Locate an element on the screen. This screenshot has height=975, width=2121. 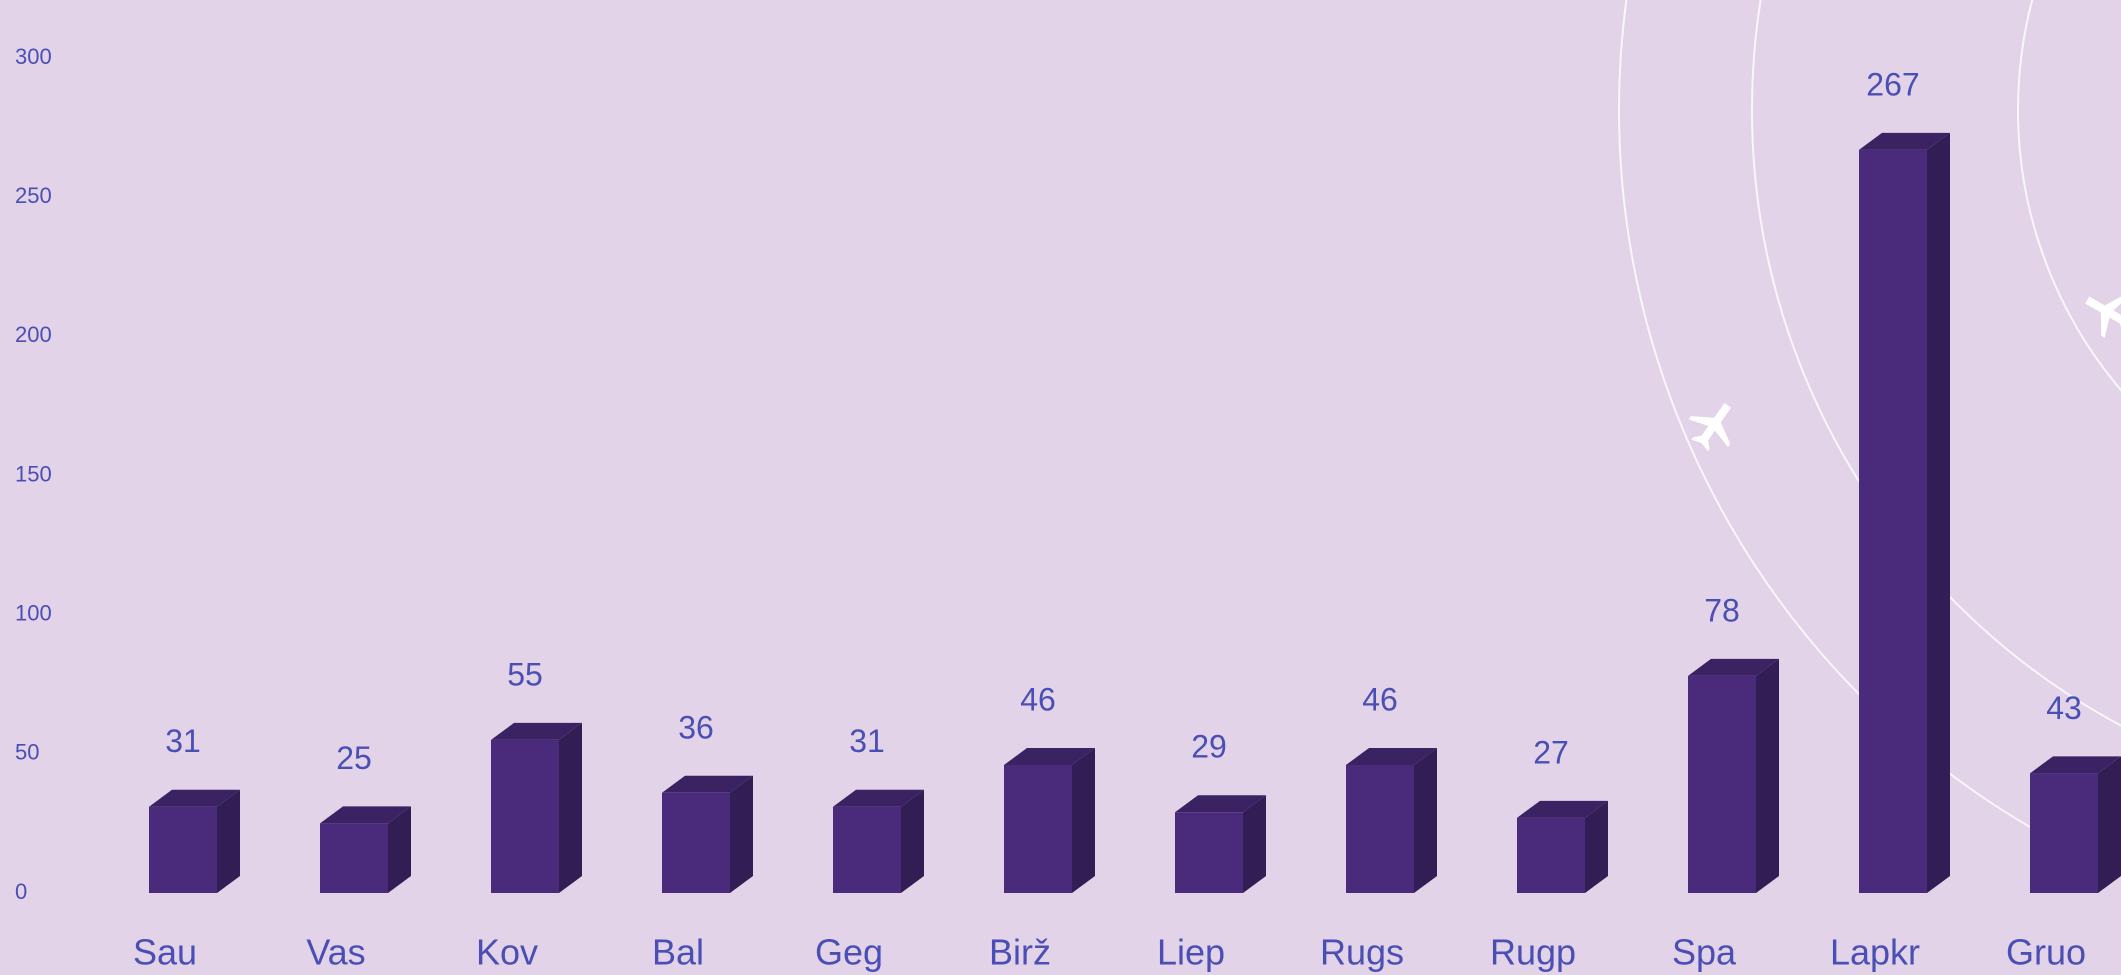
value-label: 25 is located at coordinates (354, 758).